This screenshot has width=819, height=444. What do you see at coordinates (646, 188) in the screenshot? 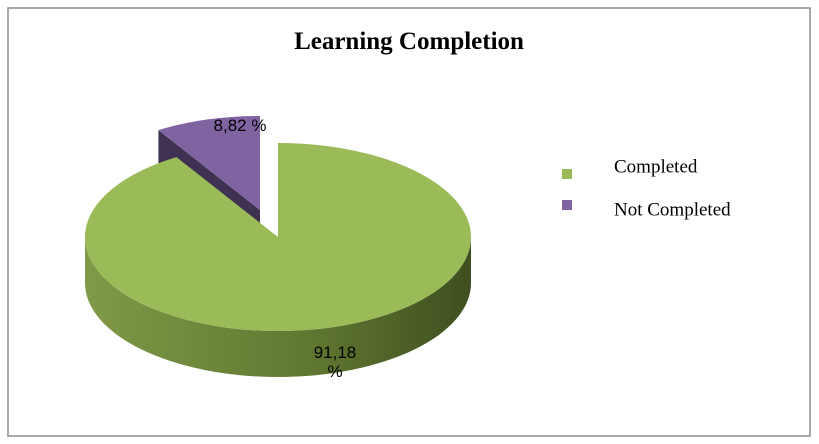
I see `legend: Completed Not Completed` at bounding box center [646, 188].